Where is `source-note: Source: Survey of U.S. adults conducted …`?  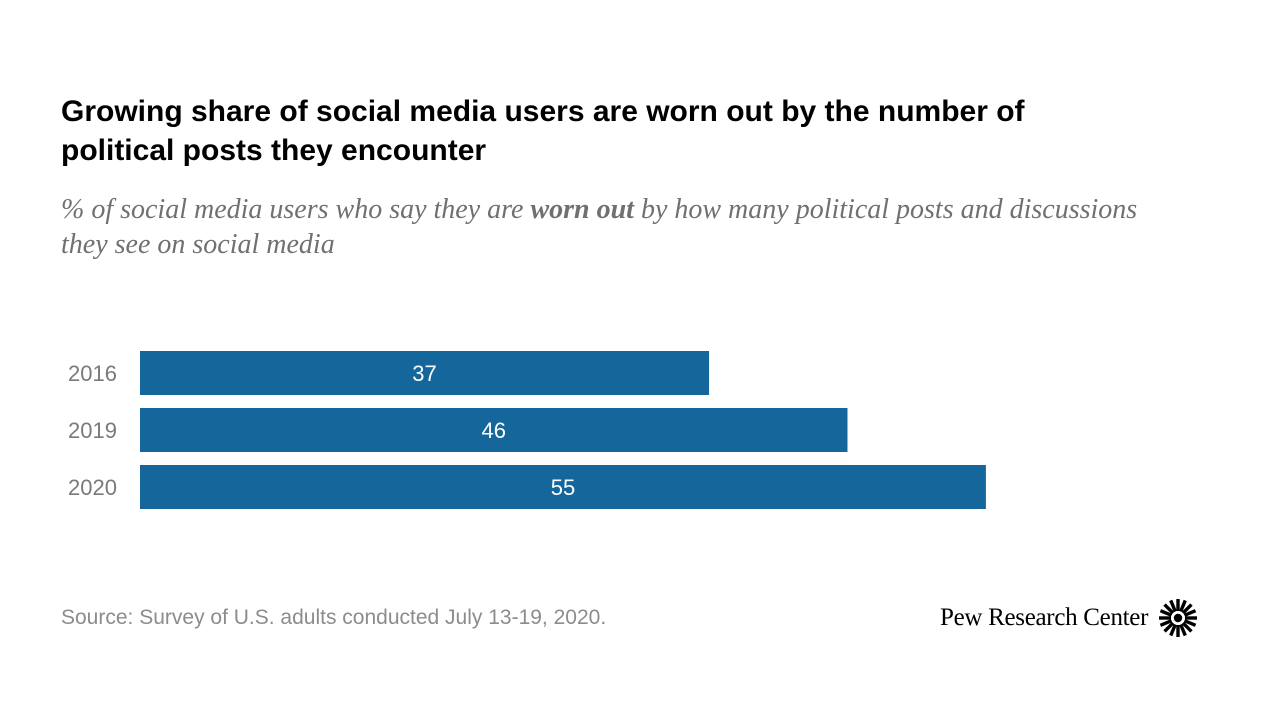
source-note: Source: Survey of U.S. adults conducted … is located at coordinates (334, 617).